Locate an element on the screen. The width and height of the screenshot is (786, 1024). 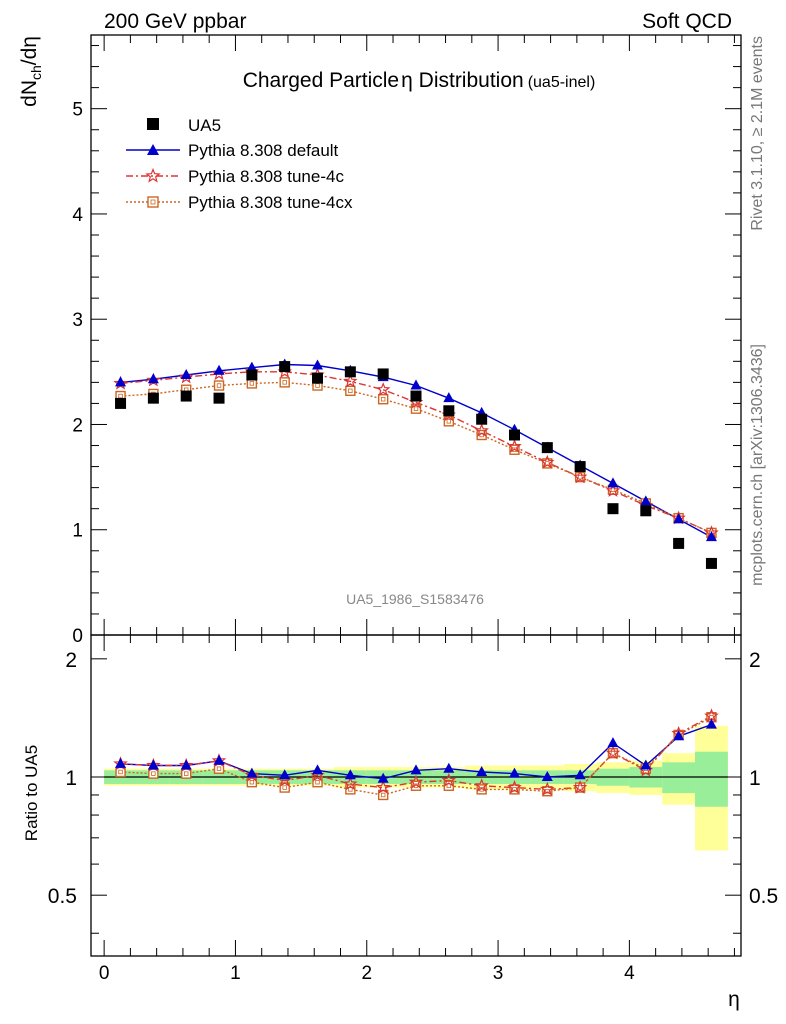
legend-marker-tune4cx-inner is located at coordinates (153, 202).